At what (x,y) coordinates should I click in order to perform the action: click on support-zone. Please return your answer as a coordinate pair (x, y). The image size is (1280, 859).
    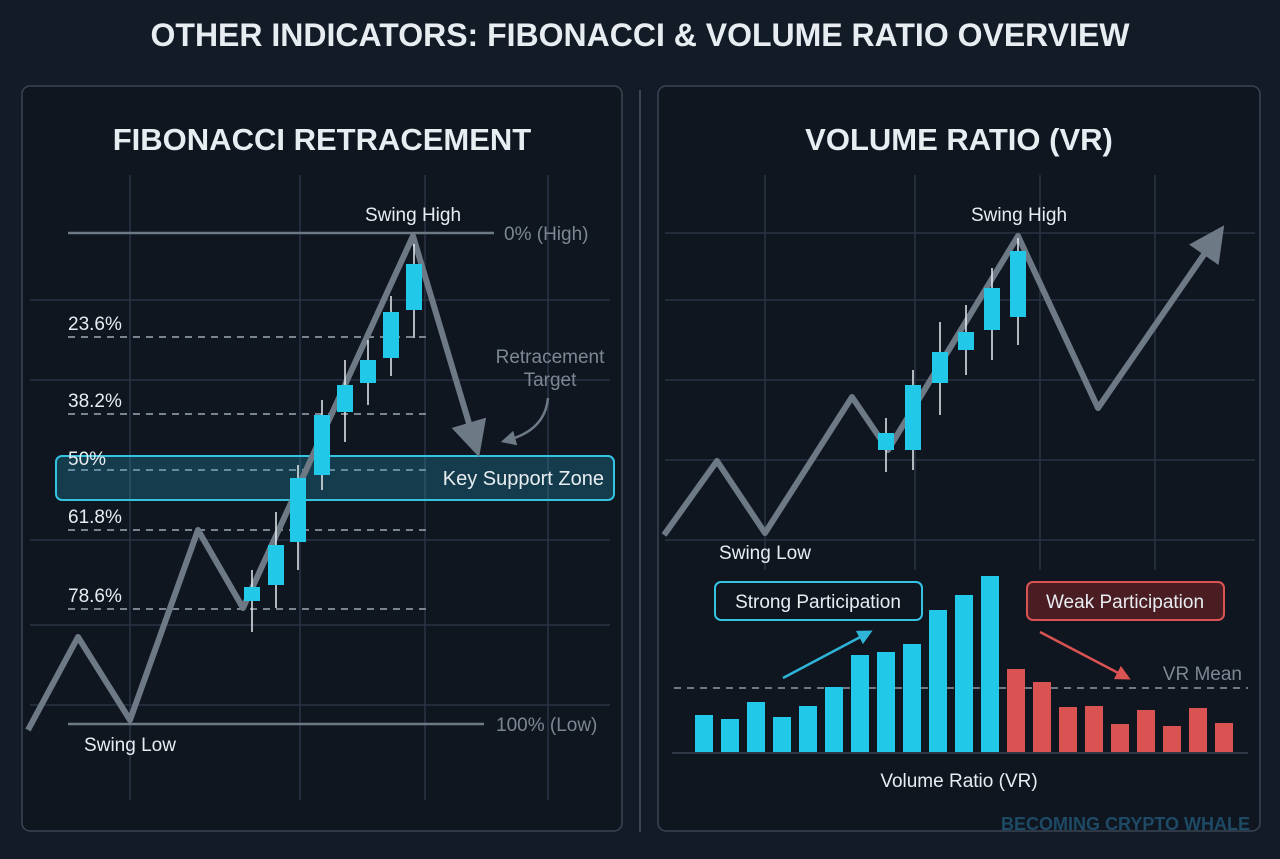
    Looking at the image, I should click on (335, 478).